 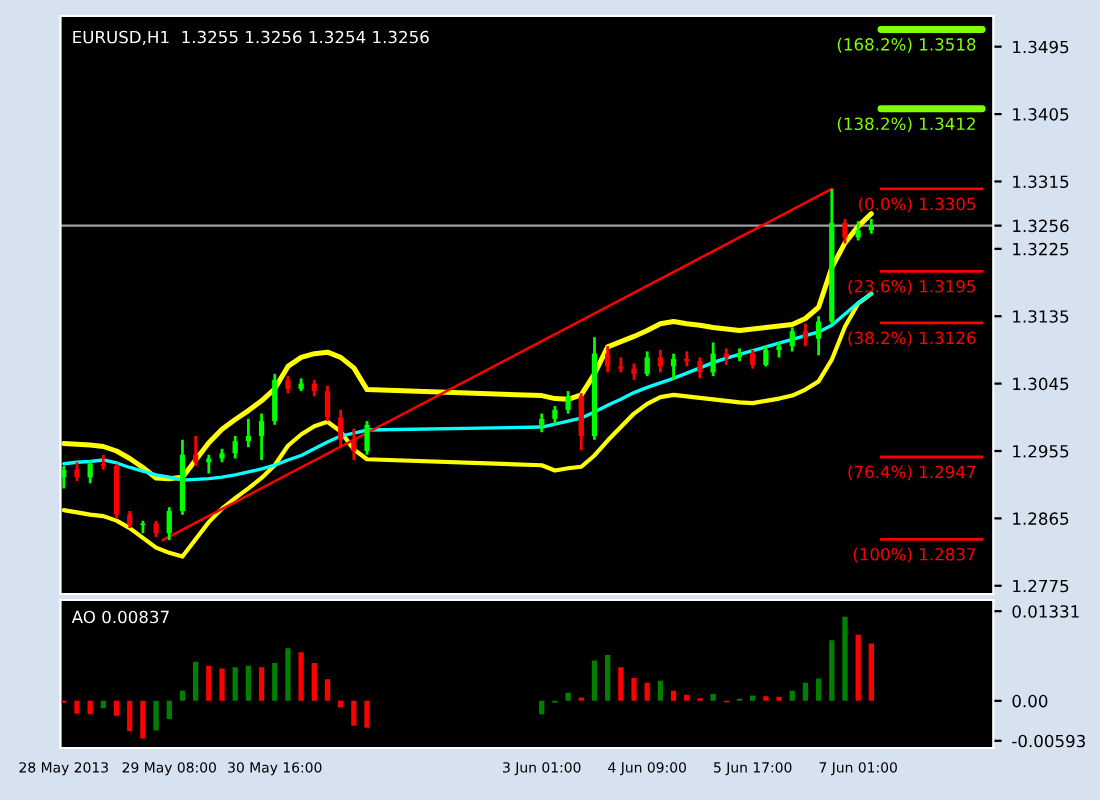 I want to click on y-tick-label: -0.00593, so click(x=1048, y=741).